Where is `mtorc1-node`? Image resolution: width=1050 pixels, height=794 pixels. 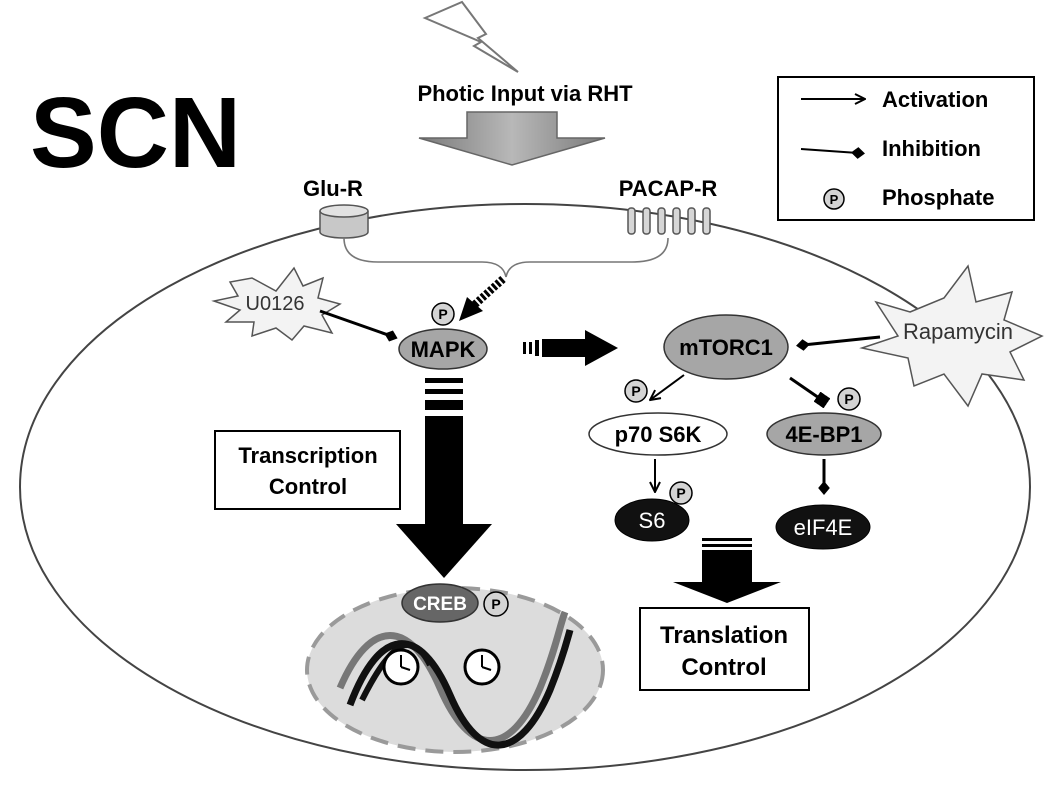 mtorc1-node is located at coordinates (726, 347).